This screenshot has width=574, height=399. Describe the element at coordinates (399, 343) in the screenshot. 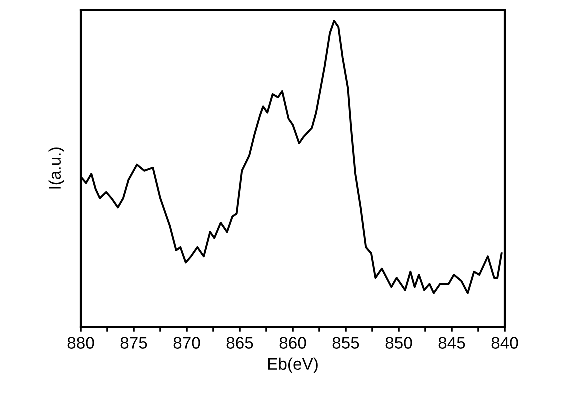

I see `x-tick-label: 850` at that location.